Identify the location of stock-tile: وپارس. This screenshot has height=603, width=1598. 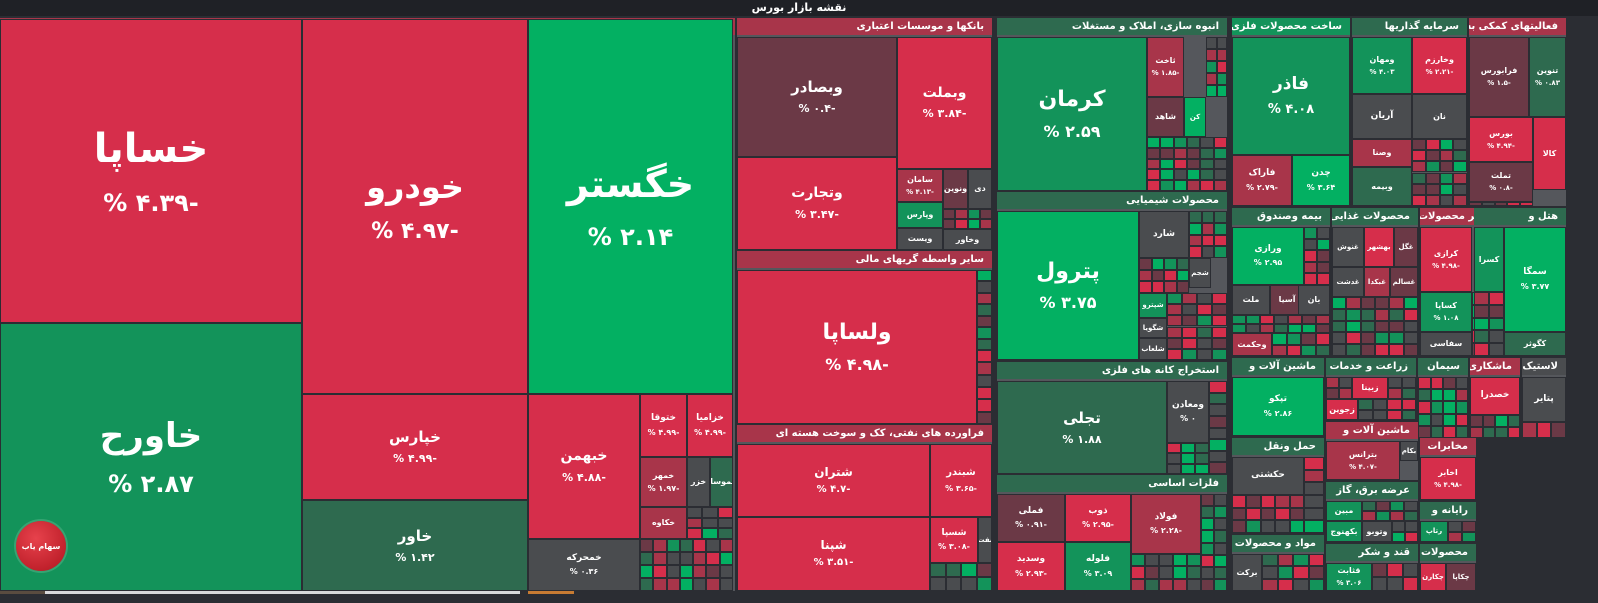
(920, 215).